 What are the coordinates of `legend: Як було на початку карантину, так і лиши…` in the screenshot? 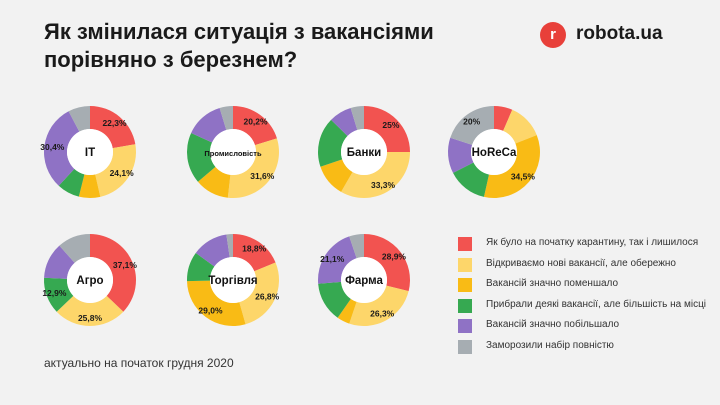 It's located at (588, 296).